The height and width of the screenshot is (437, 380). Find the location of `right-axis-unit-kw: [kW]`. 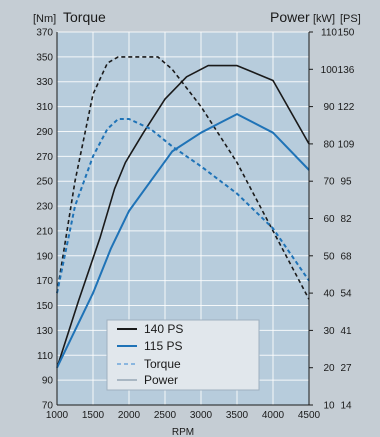

right-axis-unit-kw: [kW] is located at coordinates (324, 19).